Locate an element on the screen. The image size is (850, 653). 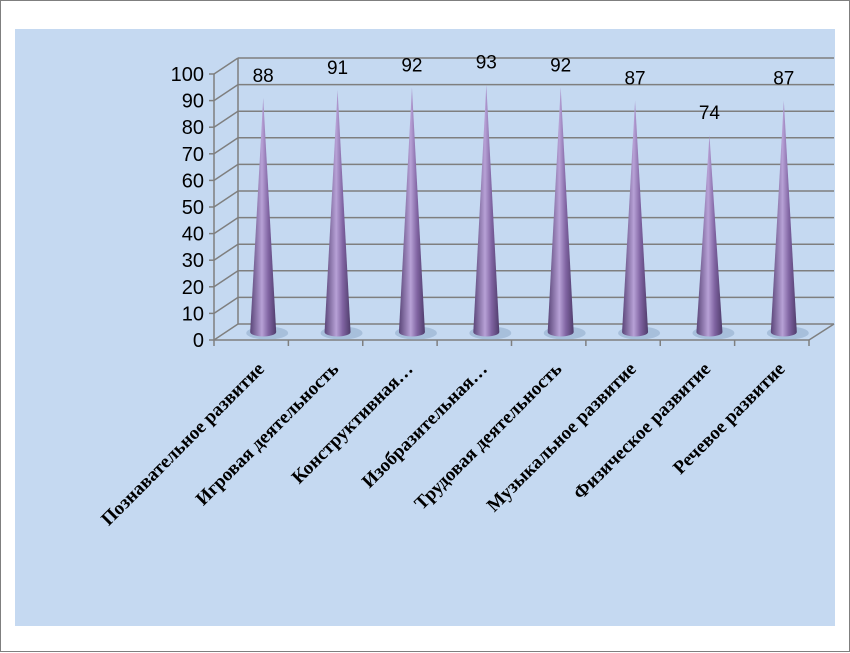
y-tick-label: 100 is located at coordinates (187, 75).